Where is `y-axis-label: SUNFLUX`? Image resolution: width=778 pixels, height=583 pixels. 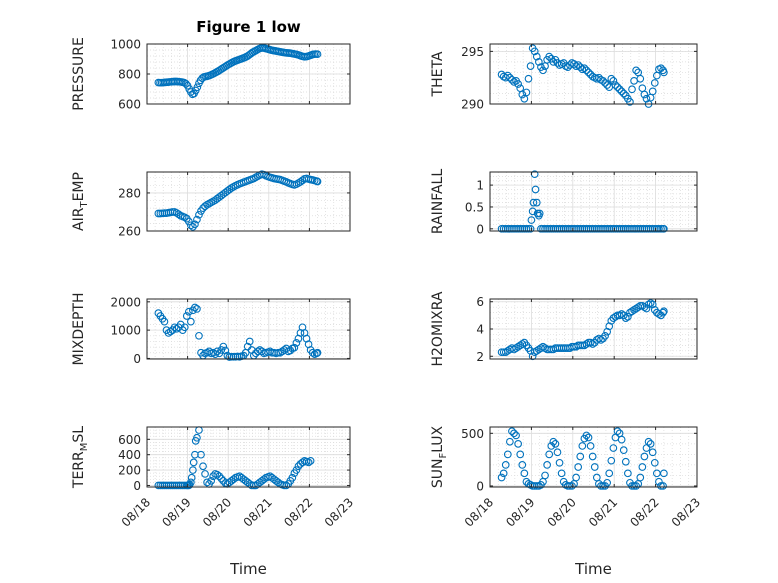 y-axis-label: SUNFLUX is located at coordinates (439, 456).